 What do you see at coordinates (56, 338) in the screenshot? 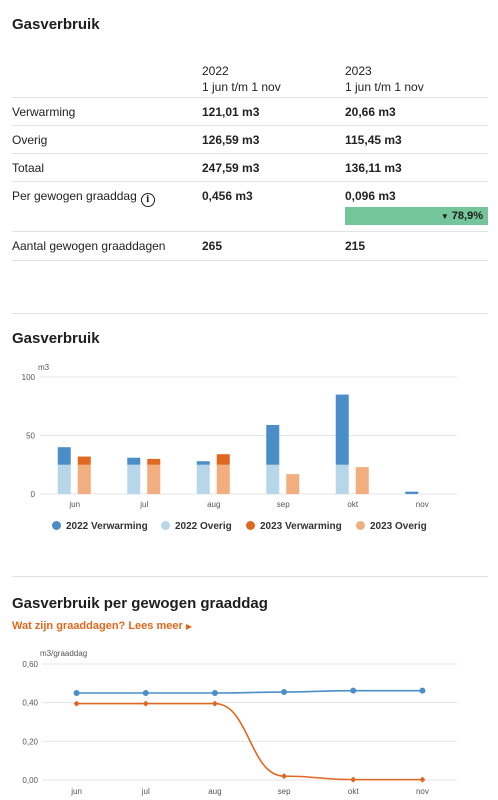
I see `section-title-gasverbruik-chart: Gasverbruik` at bounding box center [56, 338].